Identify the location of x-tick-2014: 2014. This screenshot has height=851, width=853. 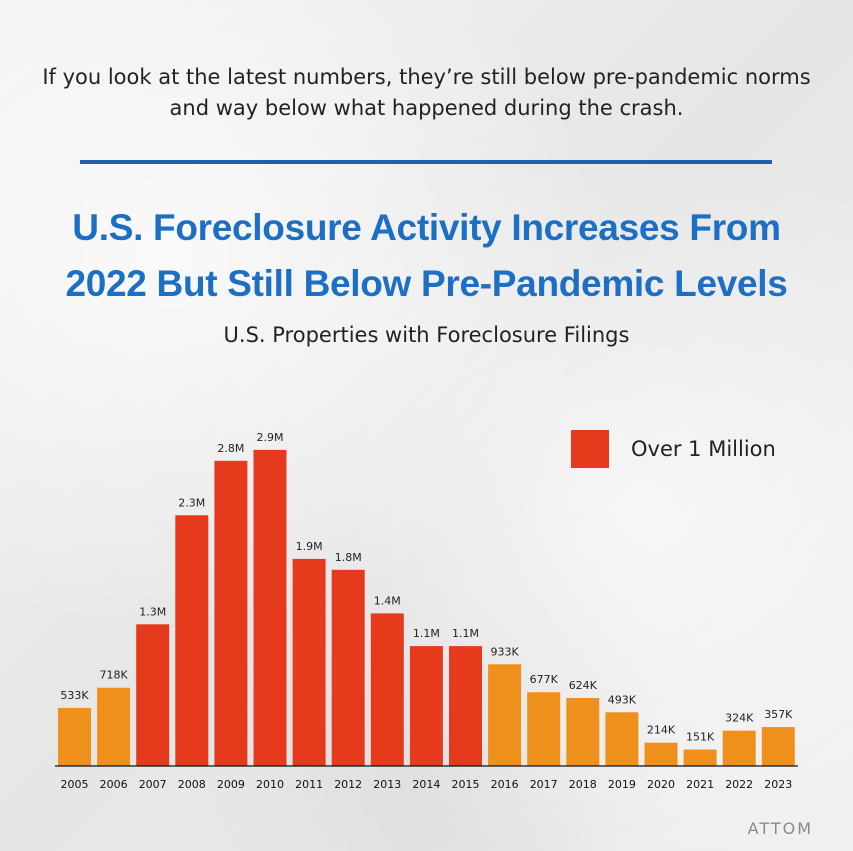
(426, 784).